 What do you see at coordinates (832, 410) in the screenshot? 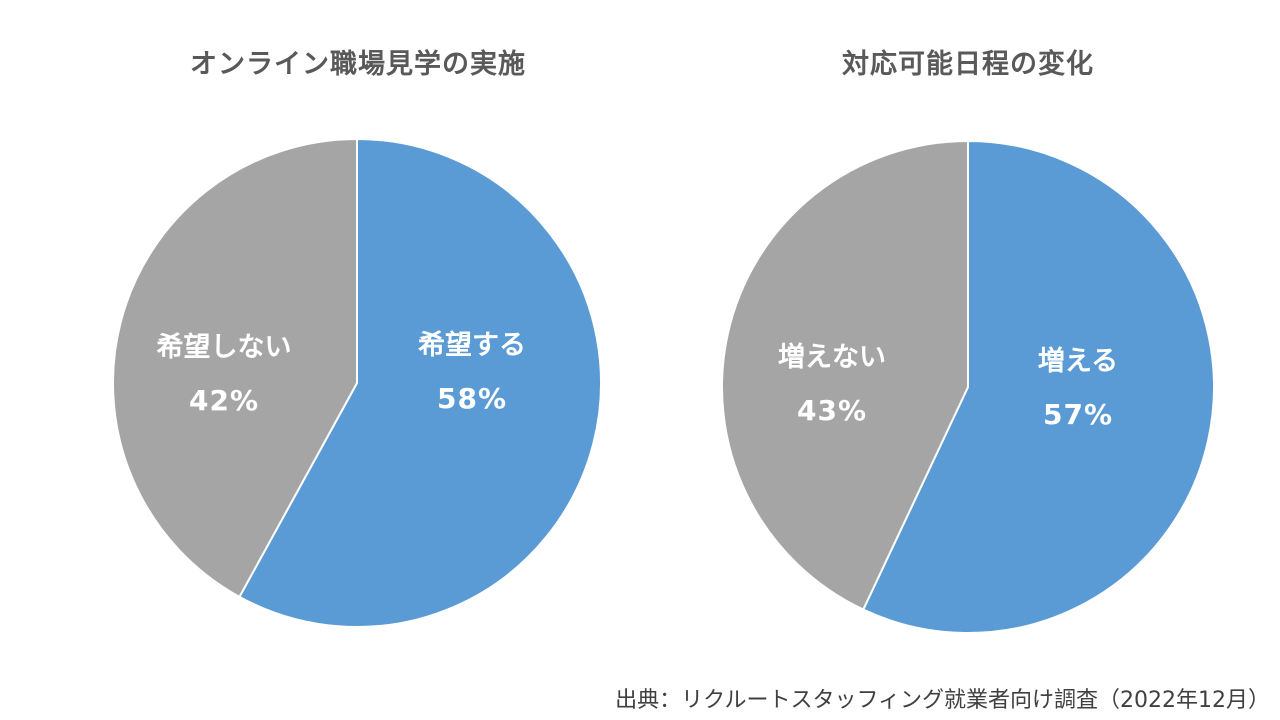
I see `slice-value-right-left: 43%` at bounding box center [832, 410].